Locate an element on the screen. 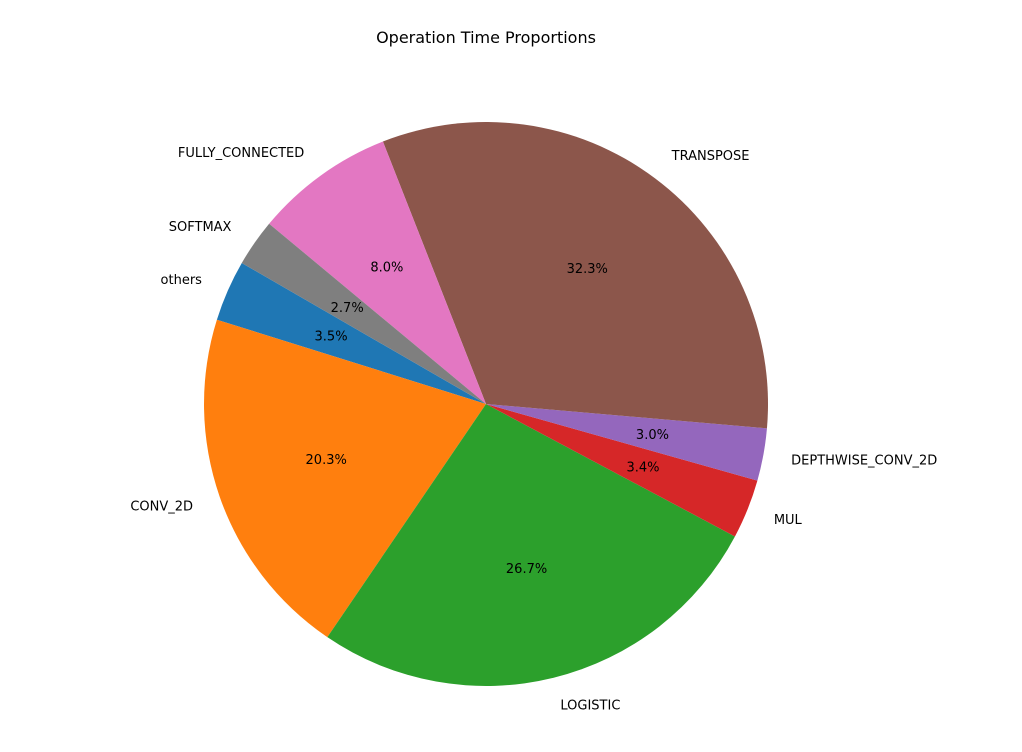  slice-percent-transpose: 32.3% is located at coordinates (587, 269).